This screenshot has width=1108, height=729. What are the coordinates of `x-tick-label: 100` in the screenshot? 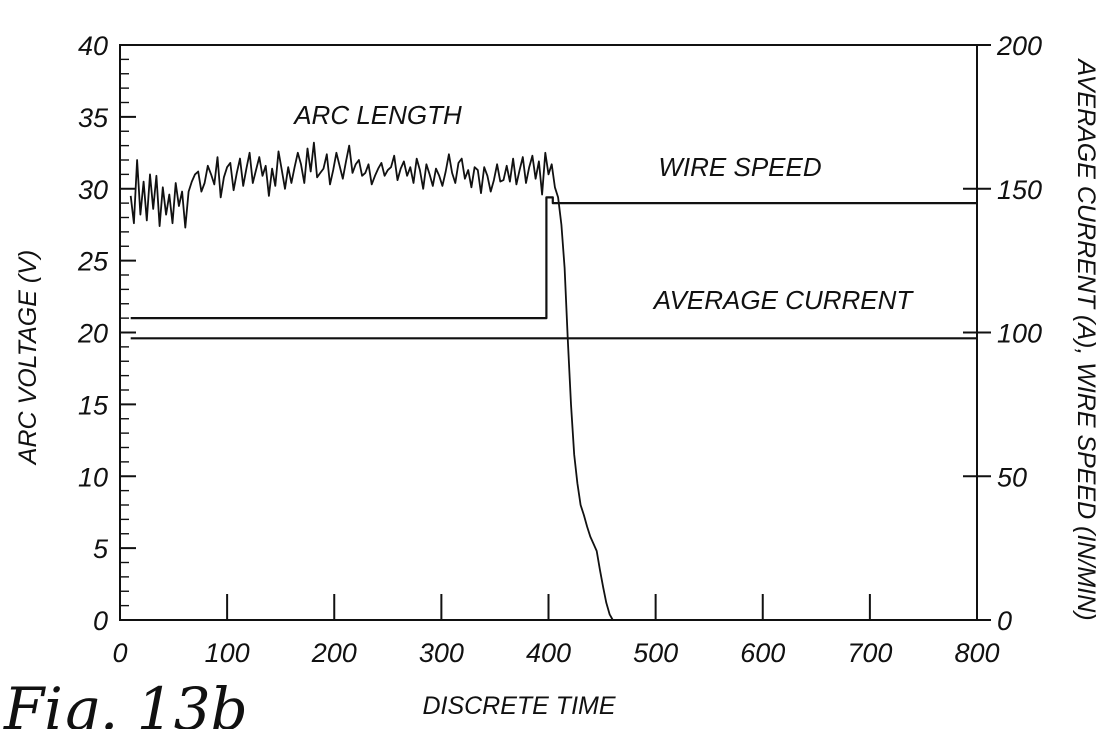 It's located at (227, 653).